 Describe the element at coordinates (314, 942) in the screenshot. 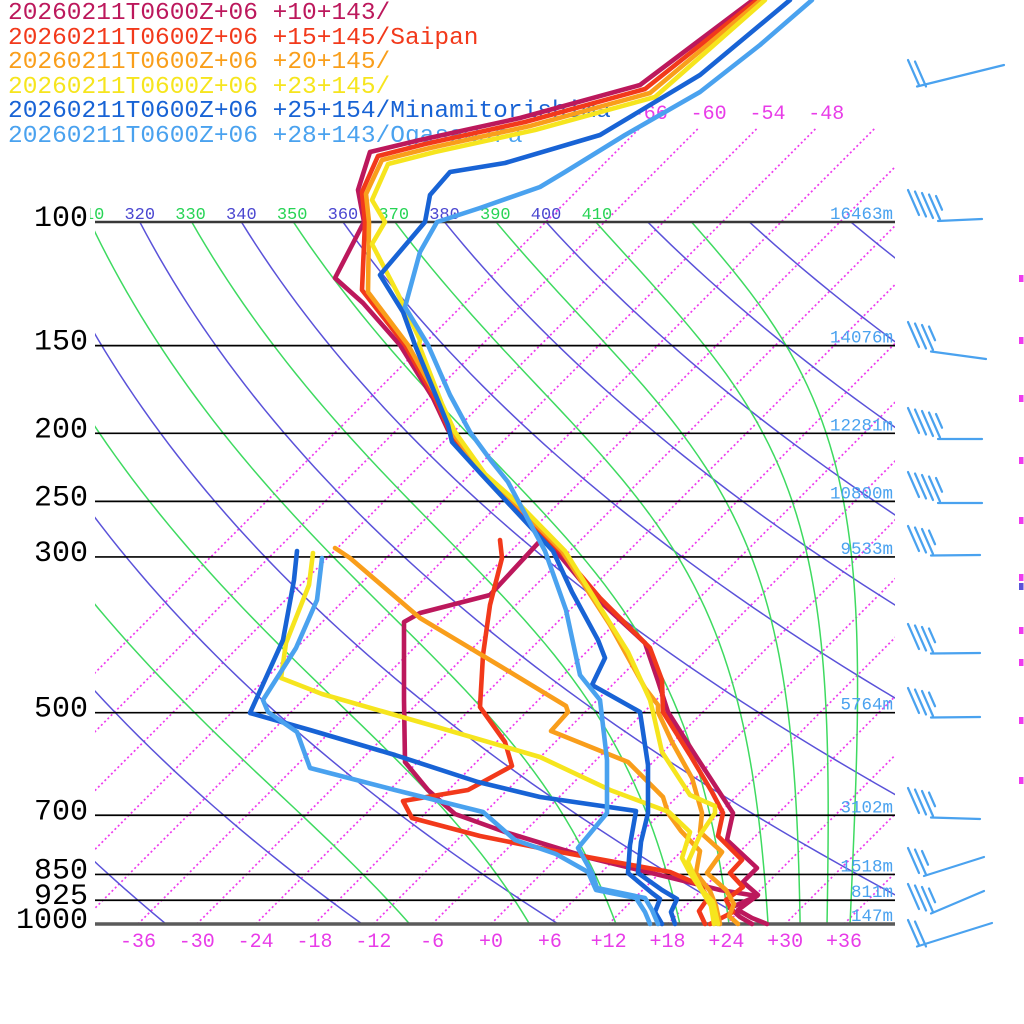

I see `isotherm-bottom-label--18: -18` at that location.